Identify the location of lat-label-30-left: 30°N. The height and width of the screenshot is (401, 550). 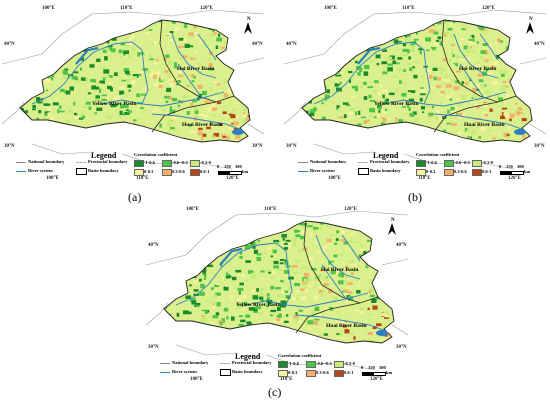
(291, 146).